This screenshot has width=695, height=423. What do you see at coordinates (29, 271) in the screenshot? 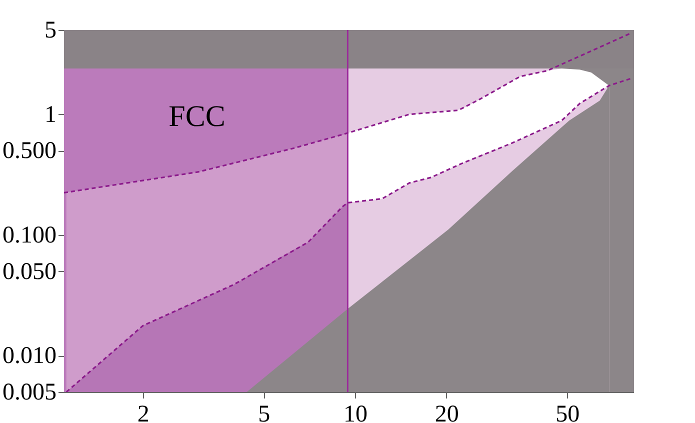
I see `y-tick-label: 0.050` at bounding box center [29, 271].